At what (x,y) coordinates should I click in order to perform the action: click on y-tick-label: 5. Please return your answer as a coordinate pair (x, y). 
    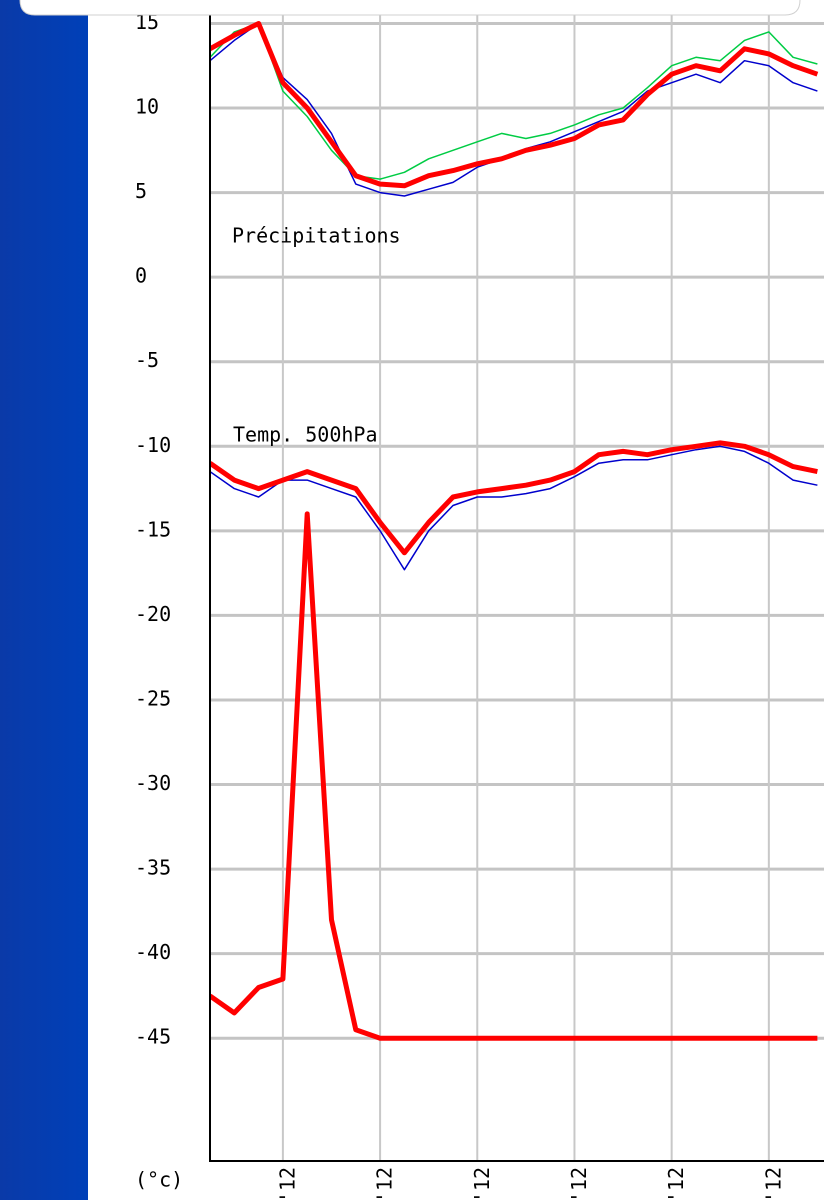
    Looking at the image, I should click on (141, 191).